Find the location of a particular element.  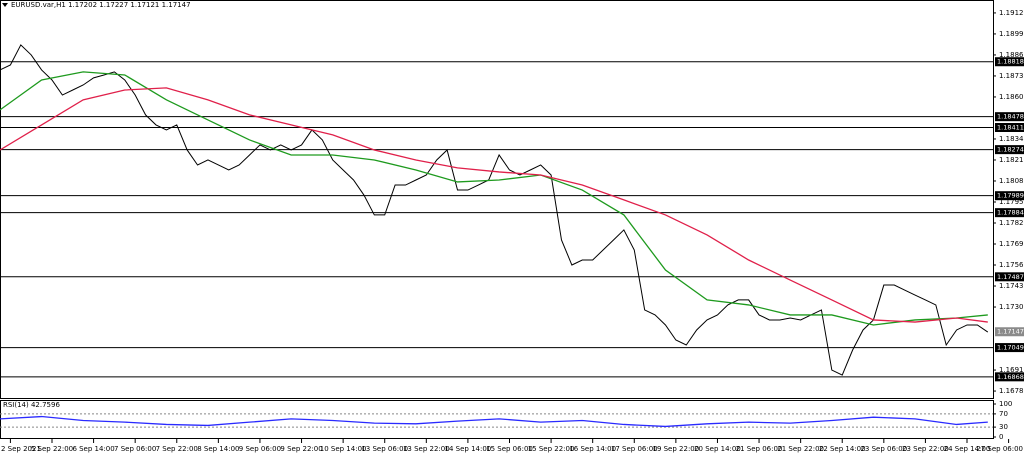

level-label: 1.17884 is located at coordinates (1010, 213).